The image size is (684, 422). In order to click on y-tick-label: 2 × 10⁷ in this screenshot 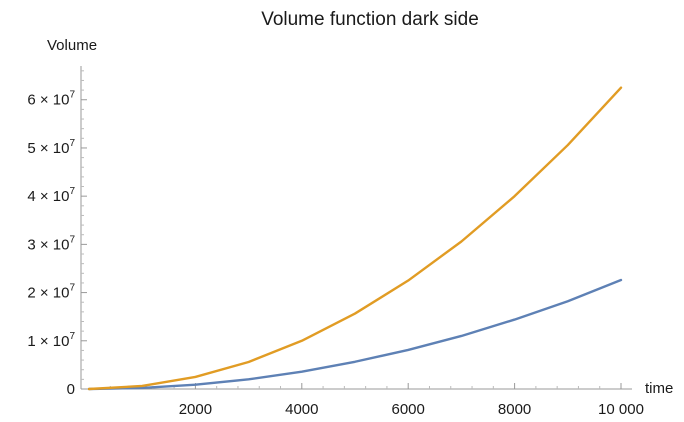, I will do `click(51, 292)`.